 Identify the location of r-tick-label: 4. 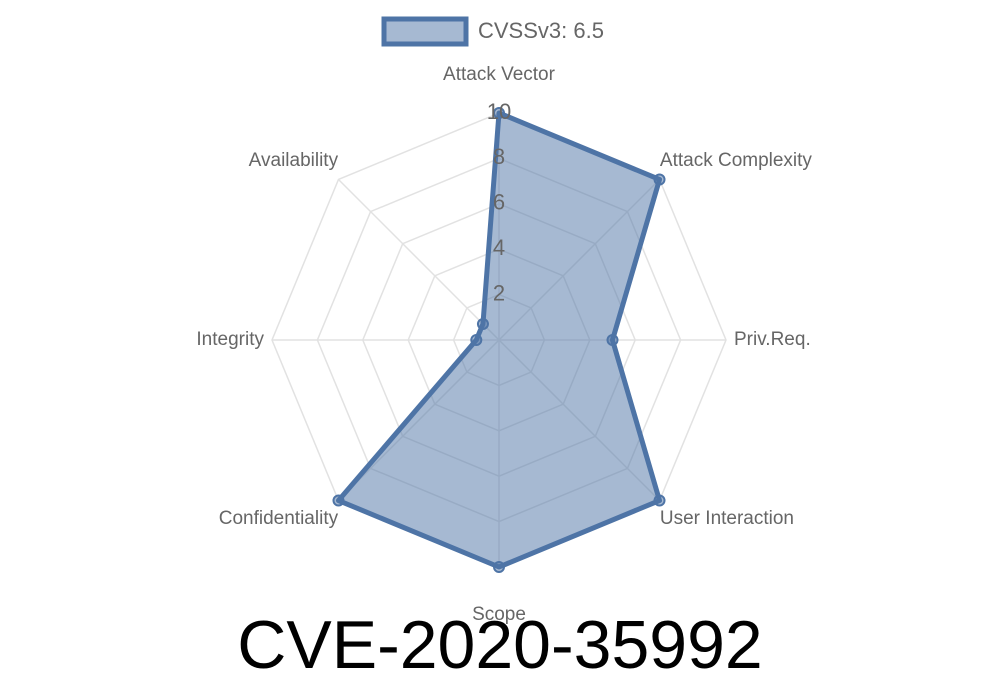
(499, 247).